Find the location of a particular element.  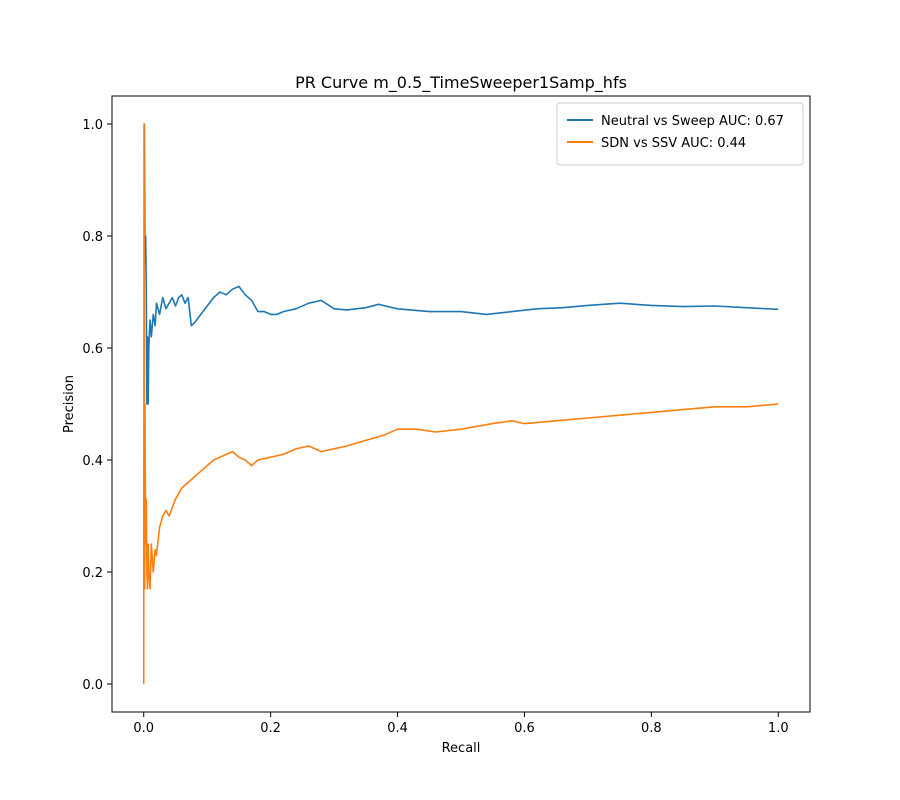

y-axis: 0.0 0.2 0.4 0.6 0.8 1.0 is located at coordinates (97, 405).